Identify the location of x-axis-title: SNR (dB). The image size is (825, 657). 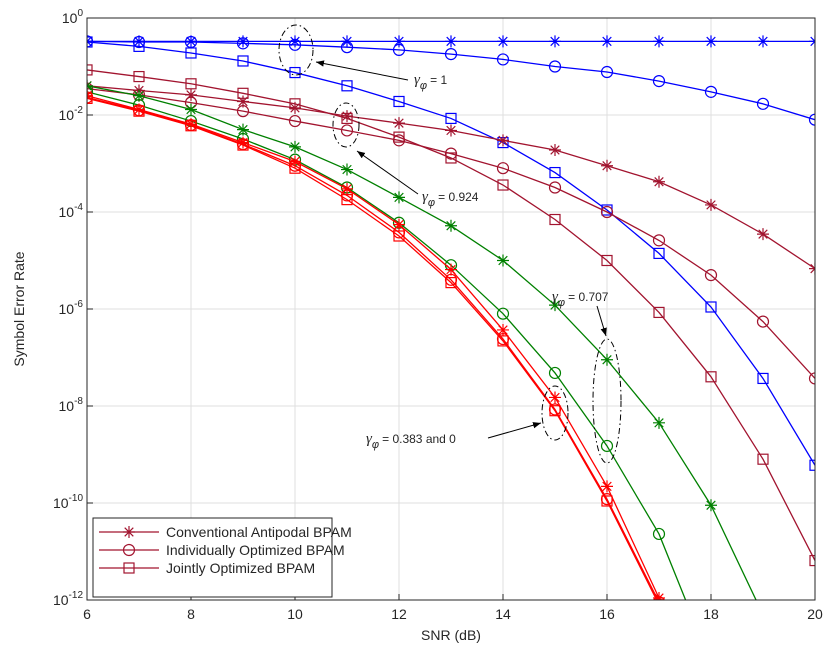
(451, 635).